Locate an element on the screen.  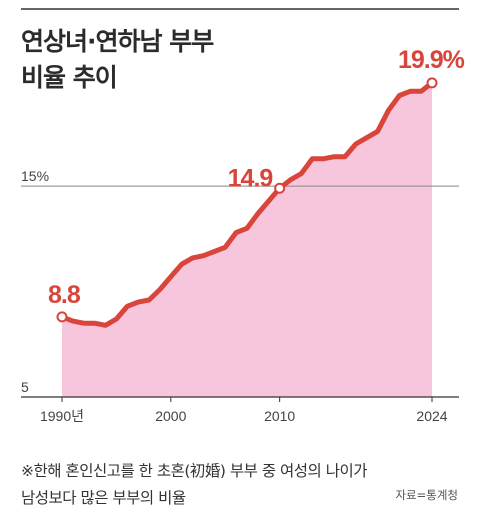
point-marker-2010 is located at coordinates (280, 188).